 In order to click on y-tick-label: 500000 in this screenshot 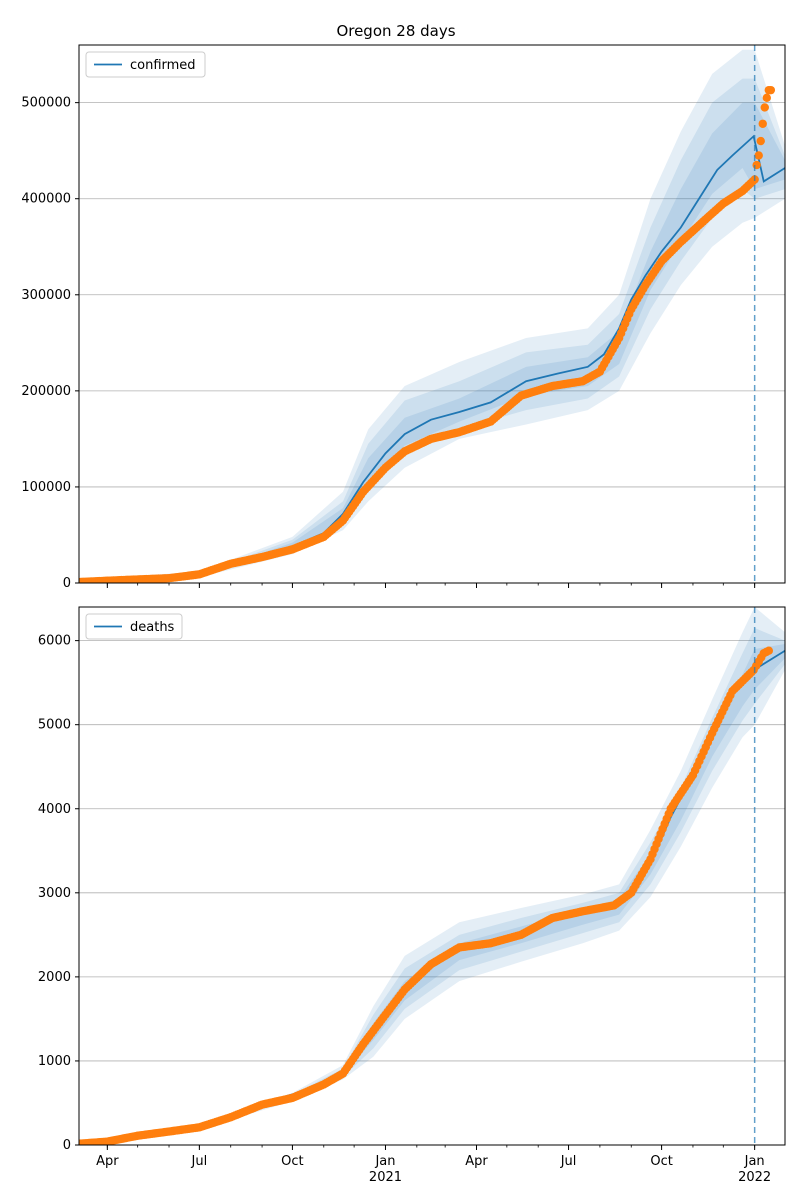, I will do `click(46, 103)`.